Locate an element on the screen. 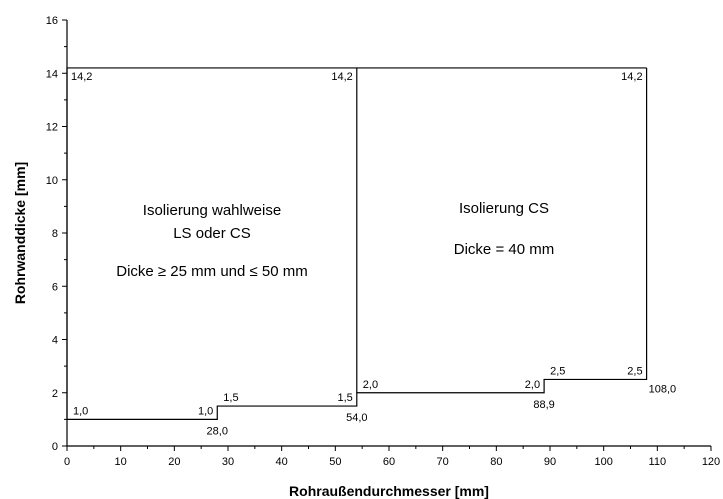  x-tick-label: 20 is located at coordinates (174, 462).